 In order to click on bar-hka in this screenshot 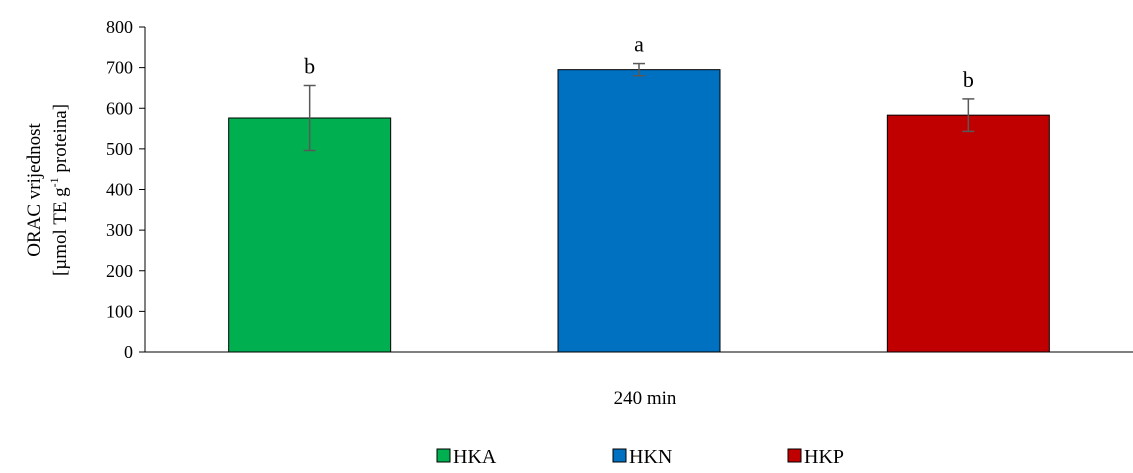, I will do `click(310, 235)`.